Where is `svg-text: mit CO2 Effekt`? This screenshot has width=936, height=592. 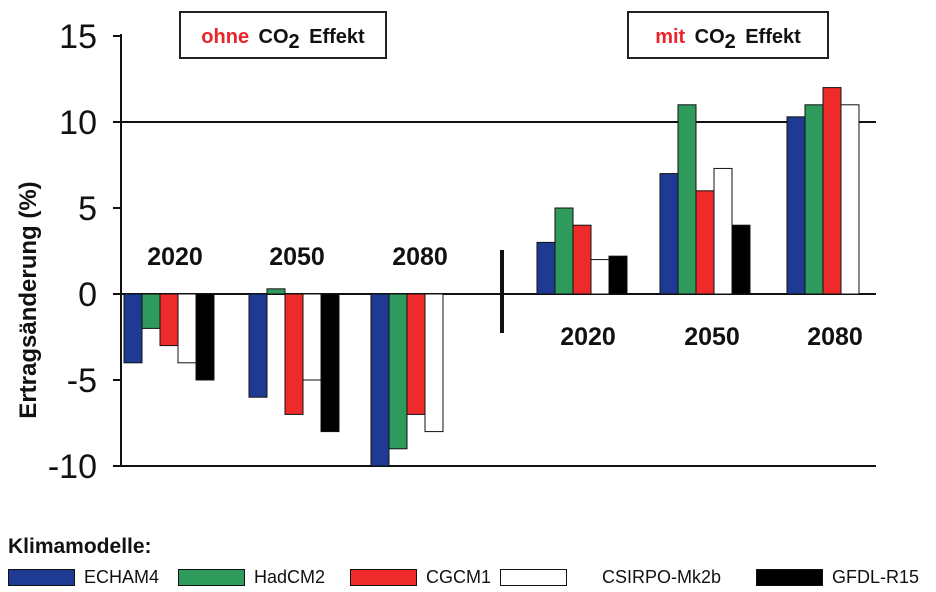 svg-text: mit CO2 Effekt is located at coordinates (728, 39).